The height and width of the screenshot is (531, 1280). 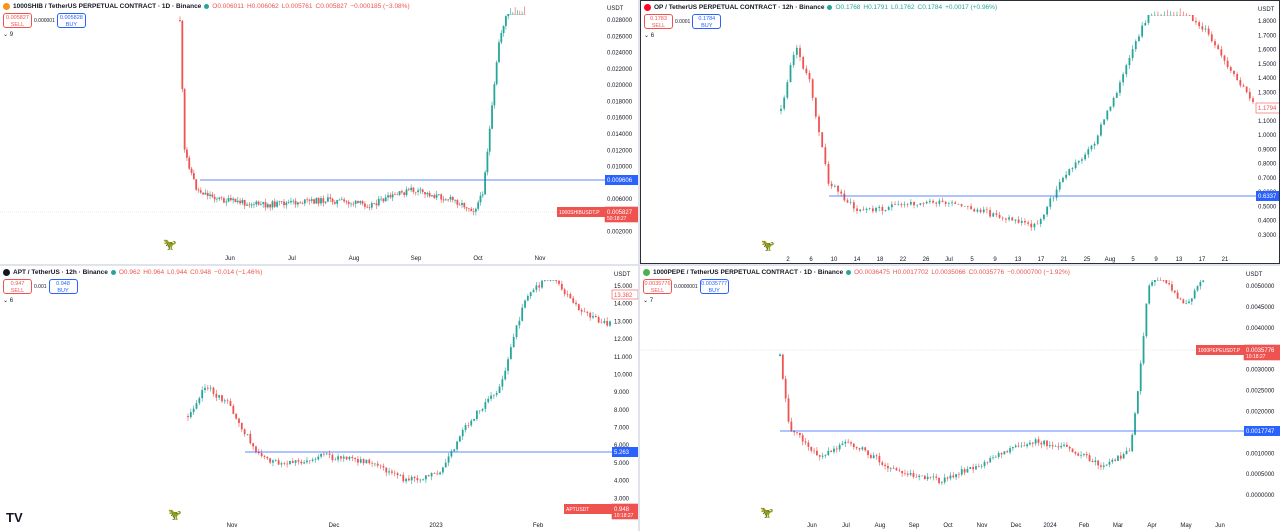 I want to click on sell-button: 0.1783 SELL, so click(x=658, y=21).